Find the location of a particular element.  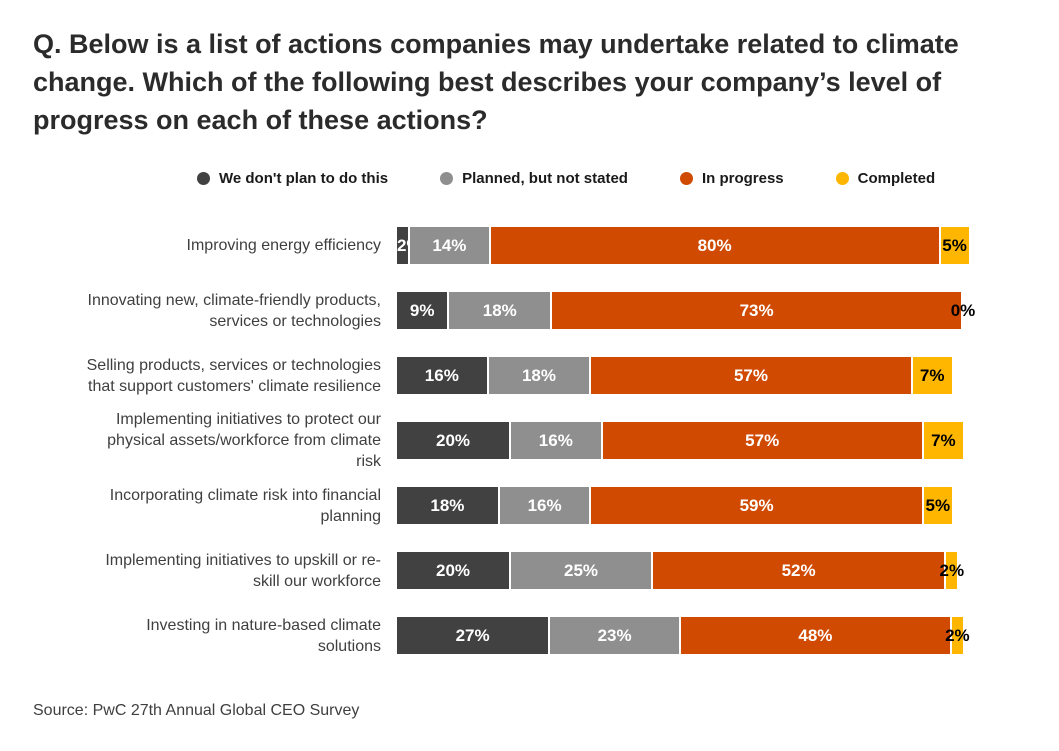

bar-value-label: 0% is located at coordinates (963, 310).